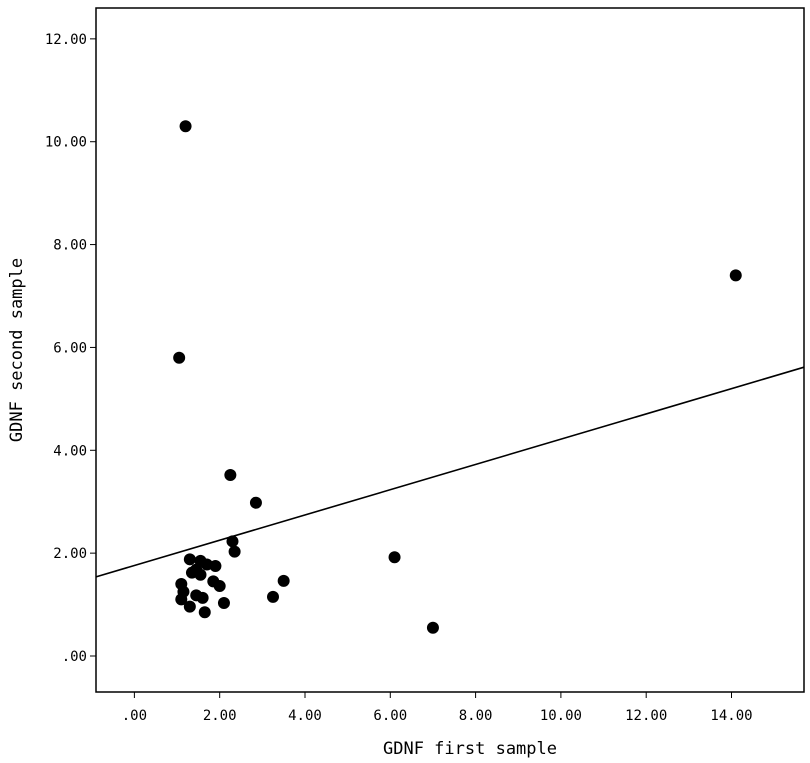 The width and height of the screenshot is (810, 763). I want to click on y-tick-label: 12.00, so click(66, 40).